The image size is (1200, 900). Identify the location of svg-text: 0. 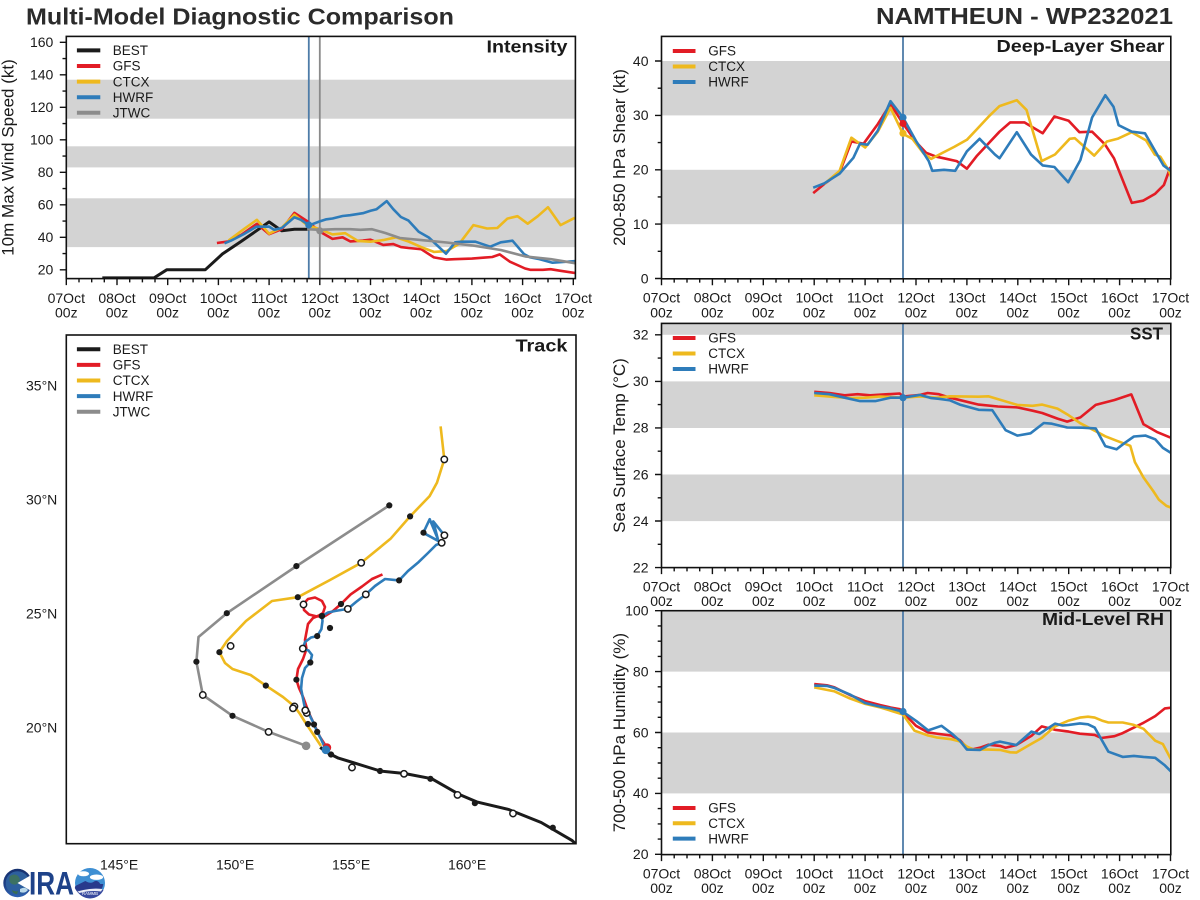
(645, 278).